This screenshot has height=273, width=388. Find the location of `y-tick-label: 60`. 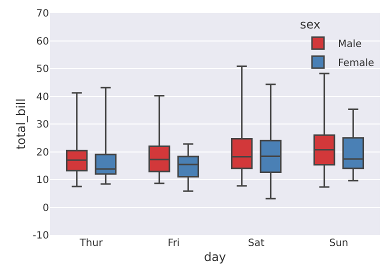

y-tick-label: 60 is located at coordinates (42, 42).